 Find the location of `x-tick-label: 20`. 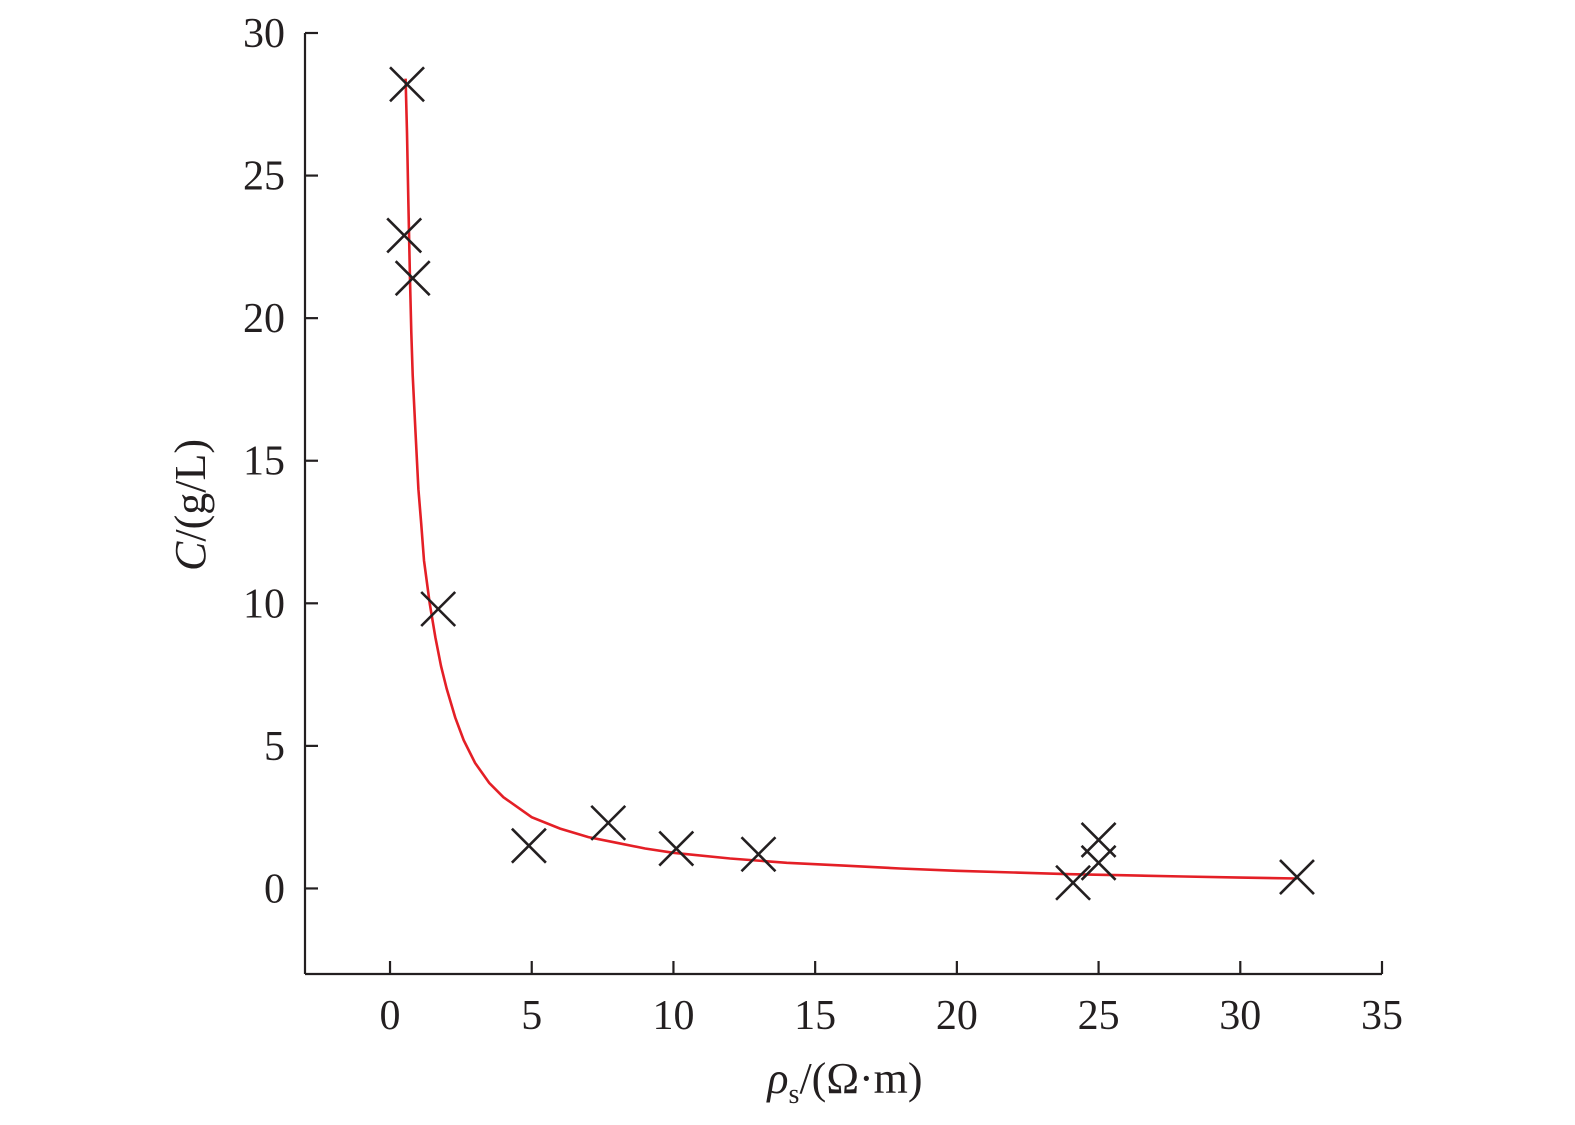

x-tick-label: 20 is located at coordinates (957, 1016).